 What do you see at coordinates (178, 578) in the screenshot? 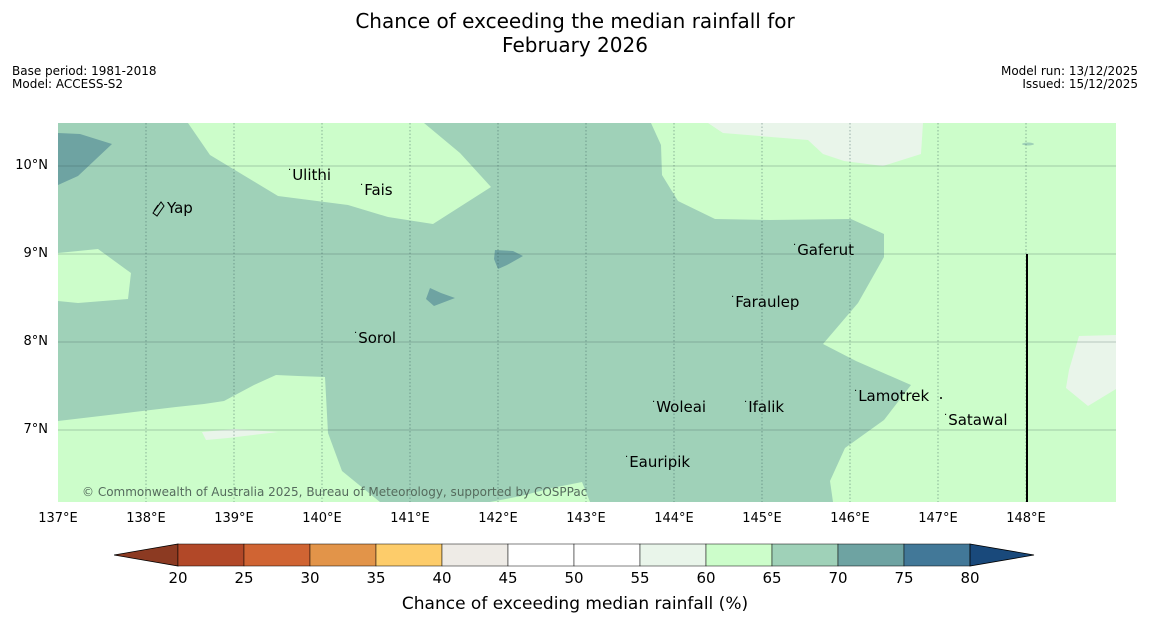
I see `colorbar-tick: 20` at bounding box center [178, 578].